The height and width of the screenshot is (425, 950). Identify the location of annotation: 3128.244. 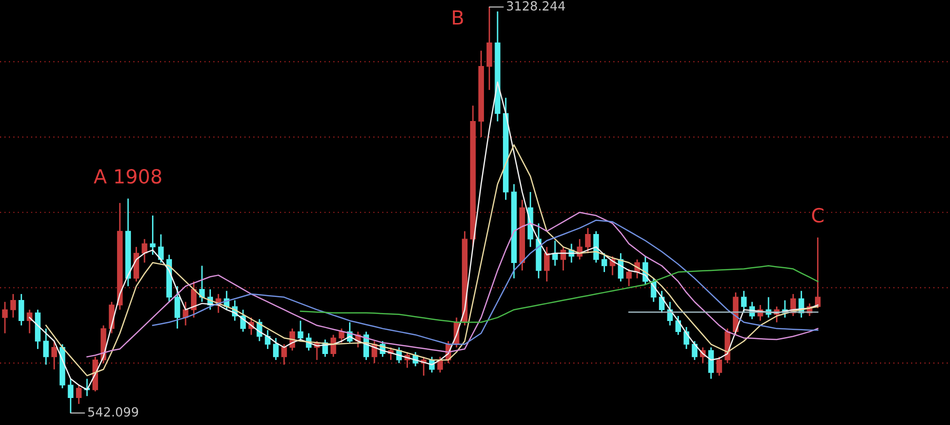
(535, 6).